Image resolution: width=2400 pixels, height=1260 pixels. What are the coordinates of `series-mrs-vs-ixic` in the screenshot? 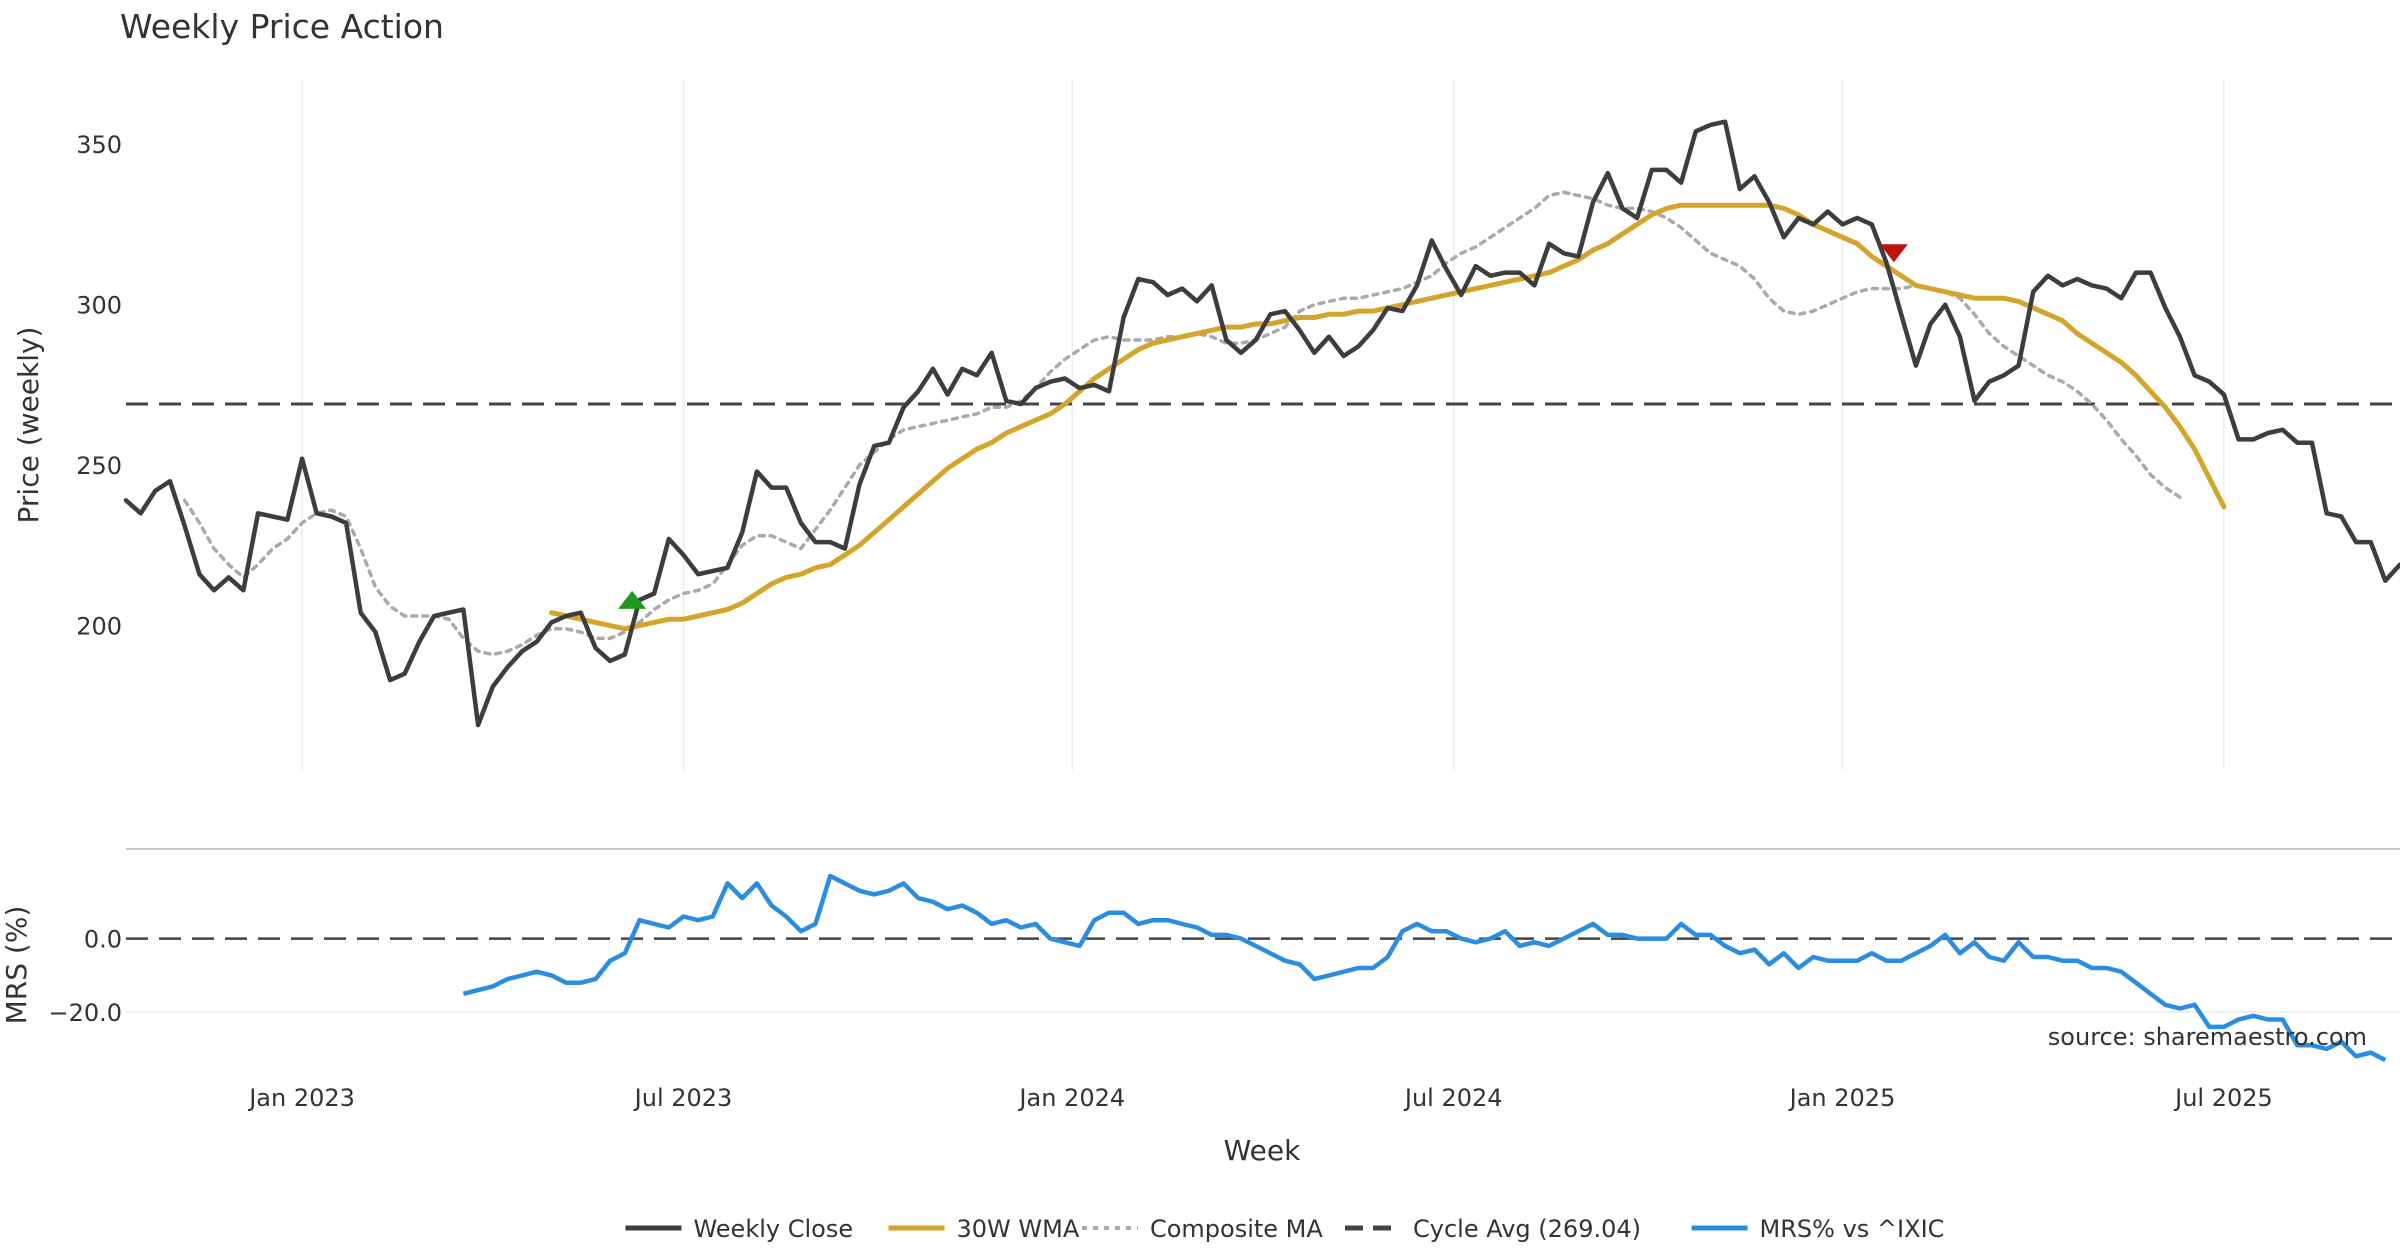 It's located at (1424, 968).